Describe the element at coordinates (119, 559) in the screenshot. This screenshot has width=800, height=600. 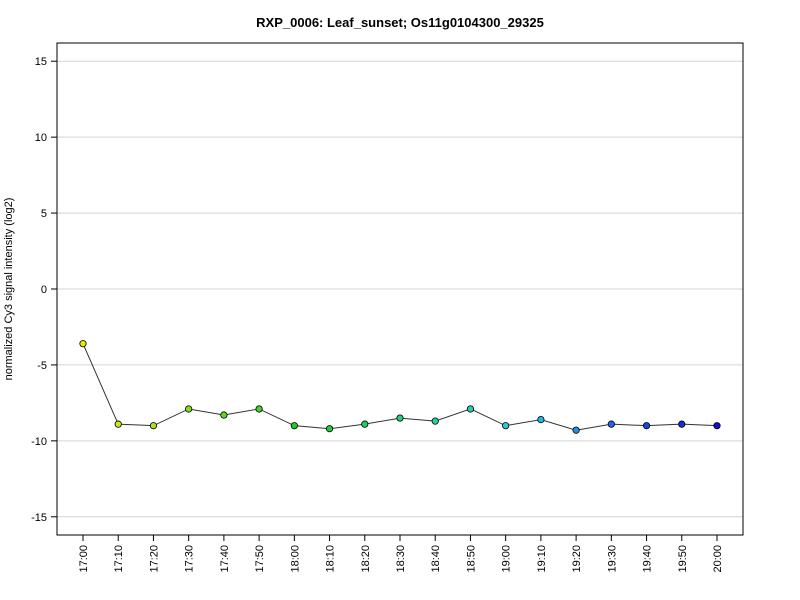
I see `x-tick-label: 17:10` at that location.